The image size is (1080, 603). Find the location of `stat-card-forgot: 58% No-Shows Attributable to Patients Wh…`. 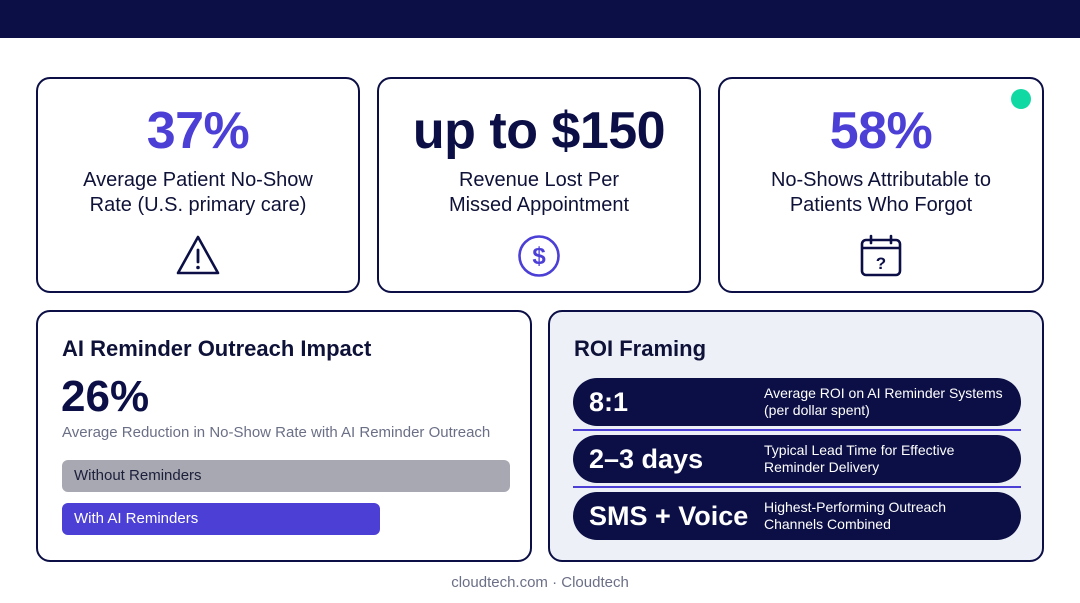

stat-card-forgot: 58% No-Shows Attributable to Patients Wh… is located at coordinates (881, 185).